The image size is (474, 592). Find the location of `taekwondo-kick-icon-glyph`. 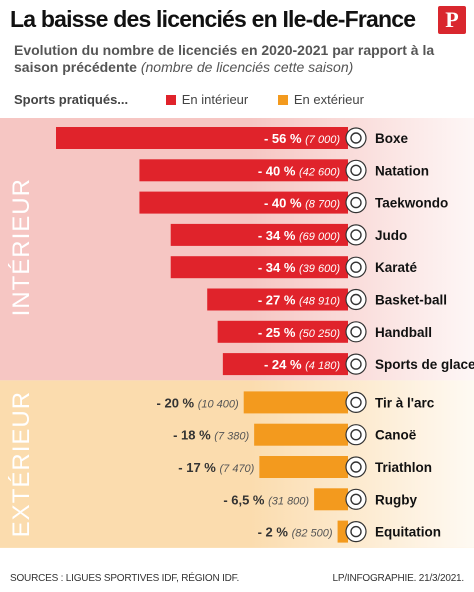

taekwondo-kick-icon-glyph is located at coordinates (356, 202).